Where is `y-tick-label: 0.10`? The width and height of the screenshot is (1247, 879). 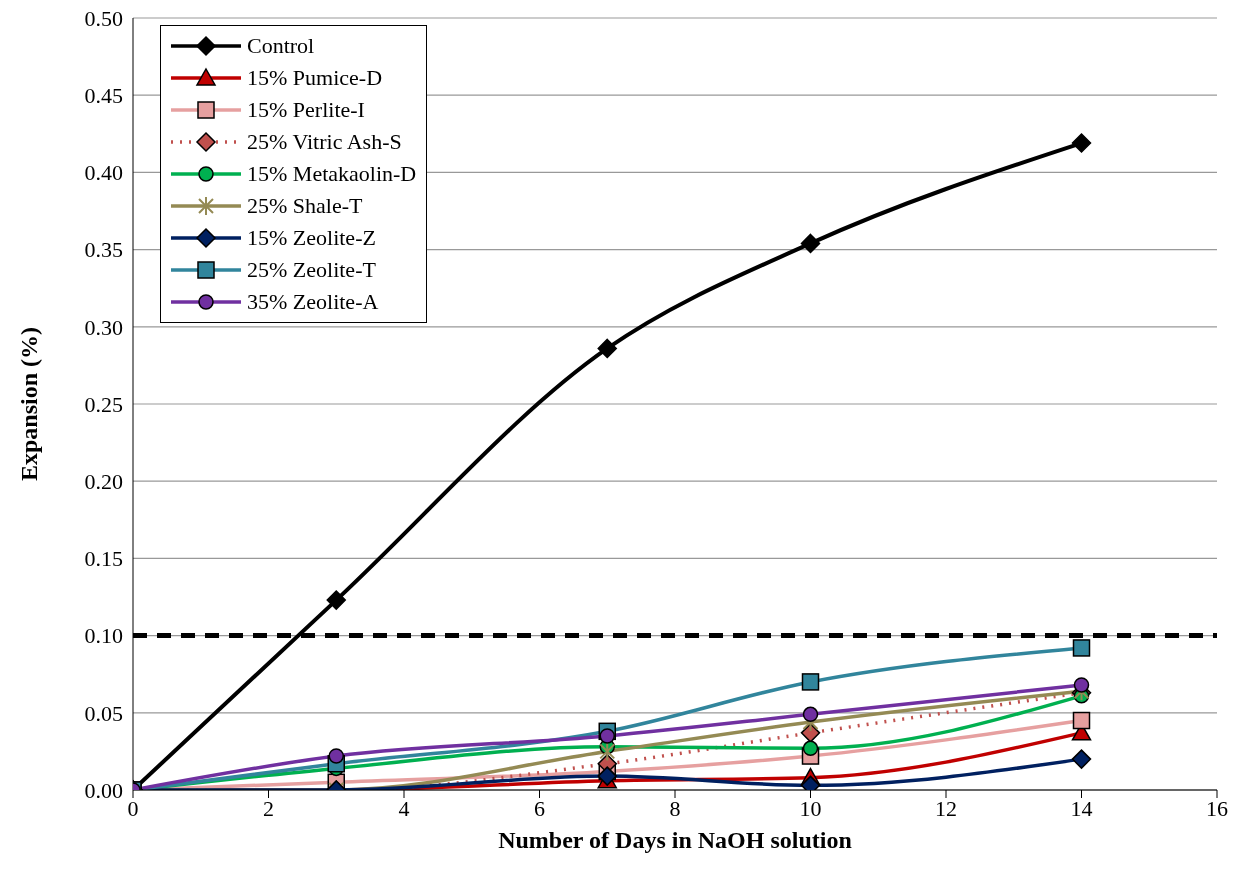 y-tick-label: 0.10 is located at coordinates (103, 636).